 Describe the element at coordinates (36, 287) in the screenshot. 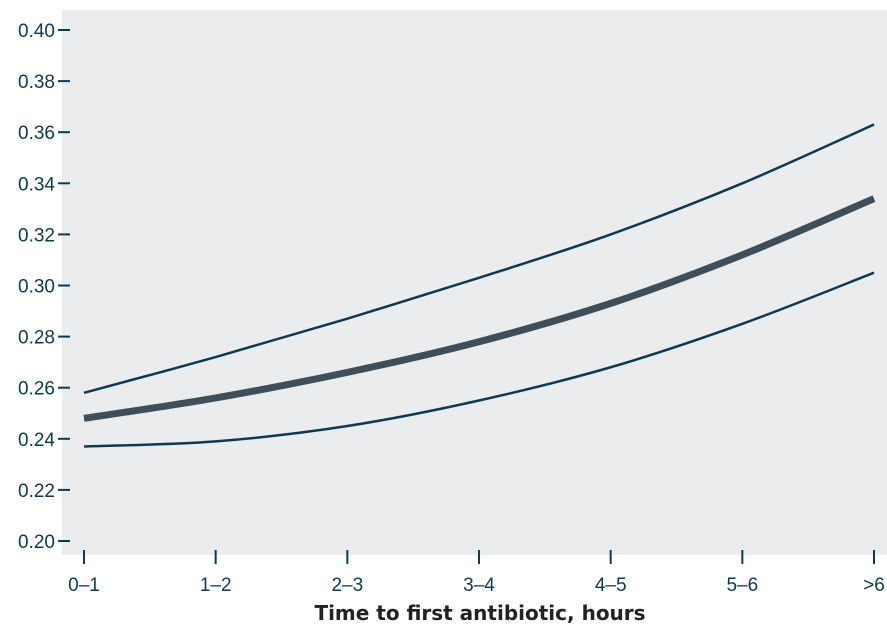

I see `y-tick-label: 0.30` at that location.